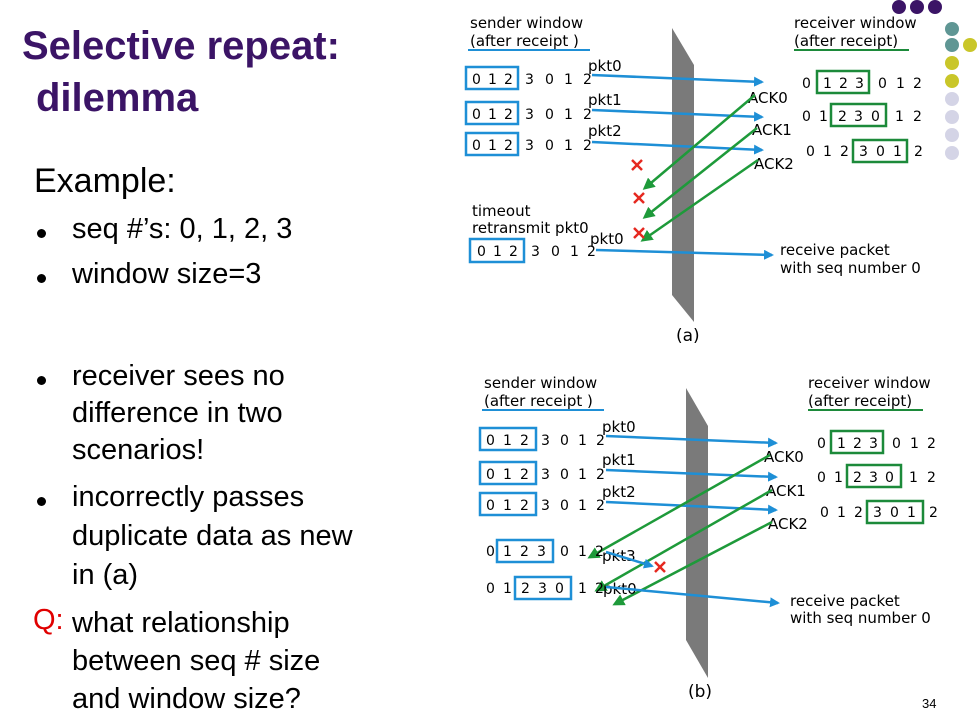 Image resolution: width=979 pixels, height=718 pixels. I want to click on ack-arrow-ack0, so click(699, 142).